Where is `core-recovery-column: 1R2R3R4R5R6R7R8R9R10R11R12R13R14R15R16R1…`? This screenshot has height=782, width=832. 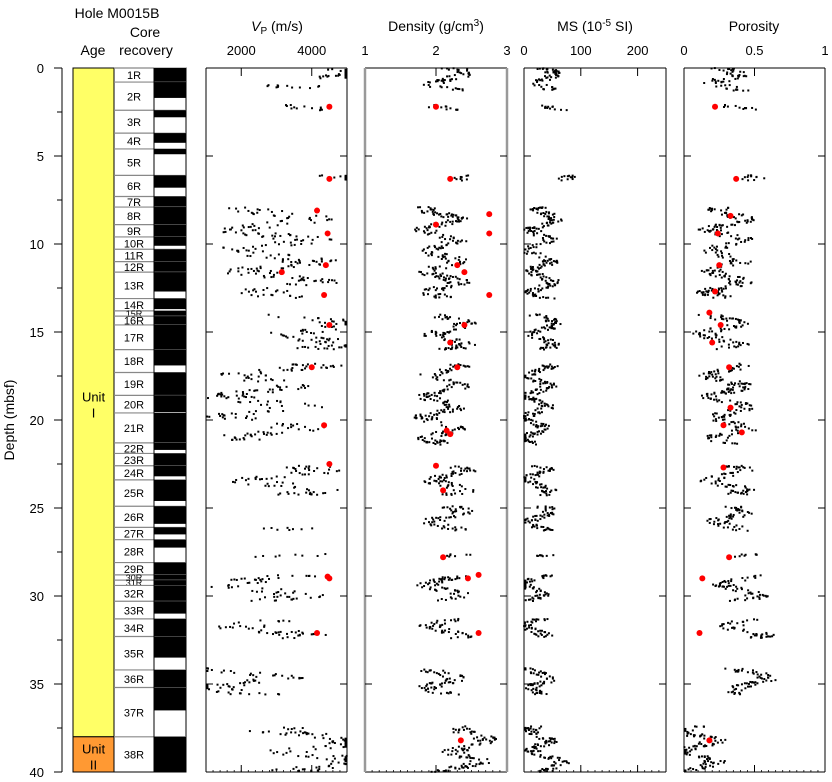 core-recovery-column: 1R2R3R4R5R6R7R8R9R10R11R12R13R14R15R16R1… is located at coordinates (150, 420).